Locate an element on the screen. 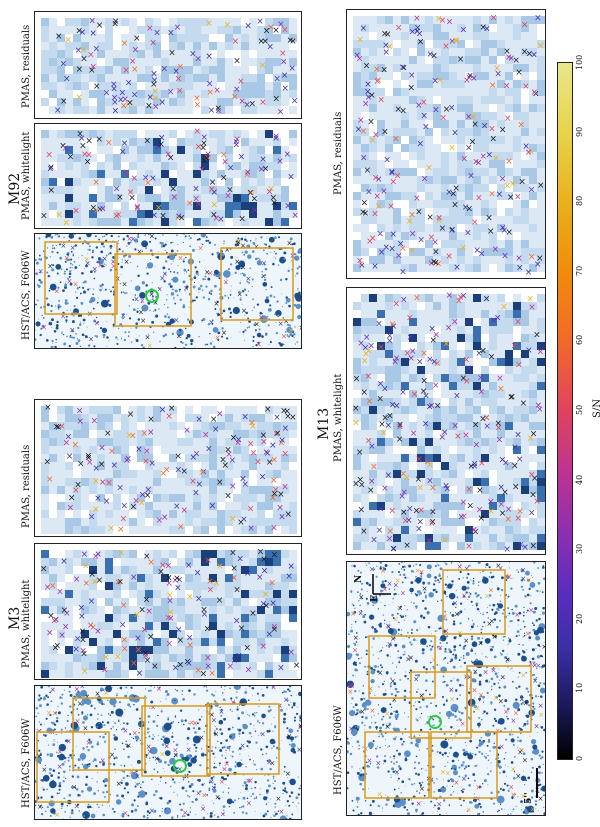 The width and height of the screenshot is (600, 827). colorbar-tick-100: 100 is located at coordinates (579, 62).